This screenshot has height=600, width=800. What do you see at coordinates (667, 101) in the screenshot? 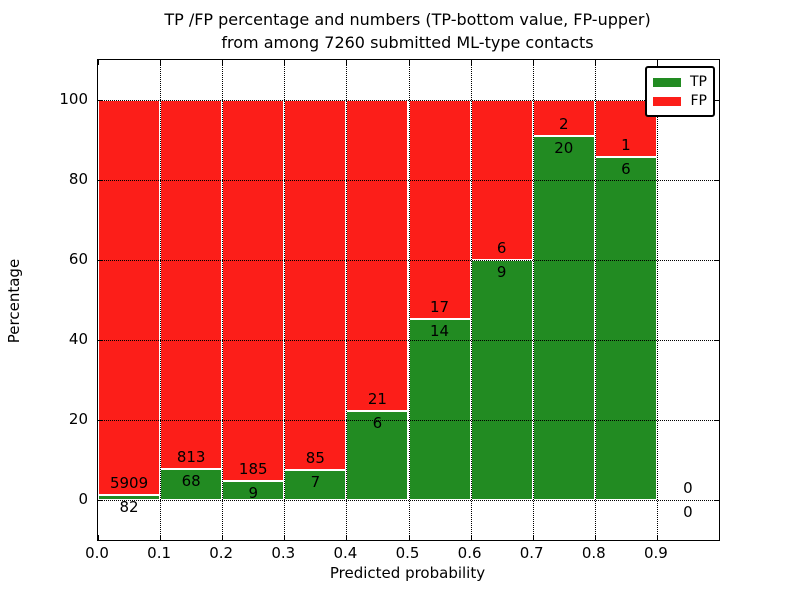
I see `legend-swatch-FP` at bounding box center [667, 101].